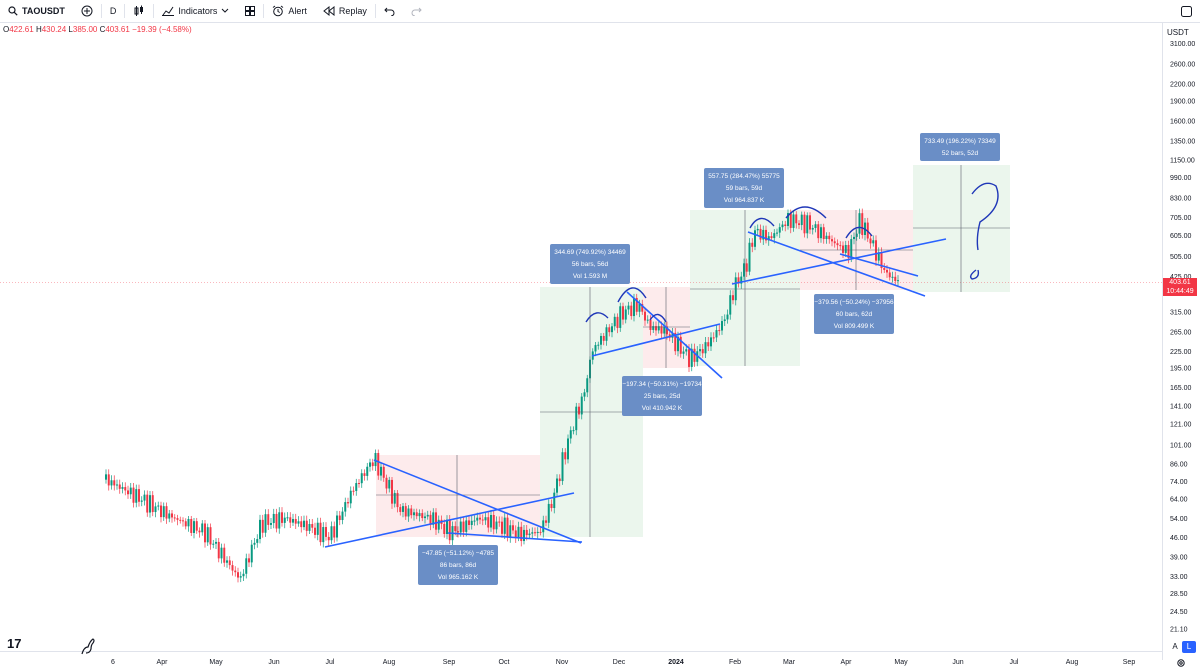 Image resolution: width=1200 pixels, height=672 pixels. What do you see at coordinates (352, 11) in the screenshot?
I see `replay-label: Replay` at bounding box center [352, 11].